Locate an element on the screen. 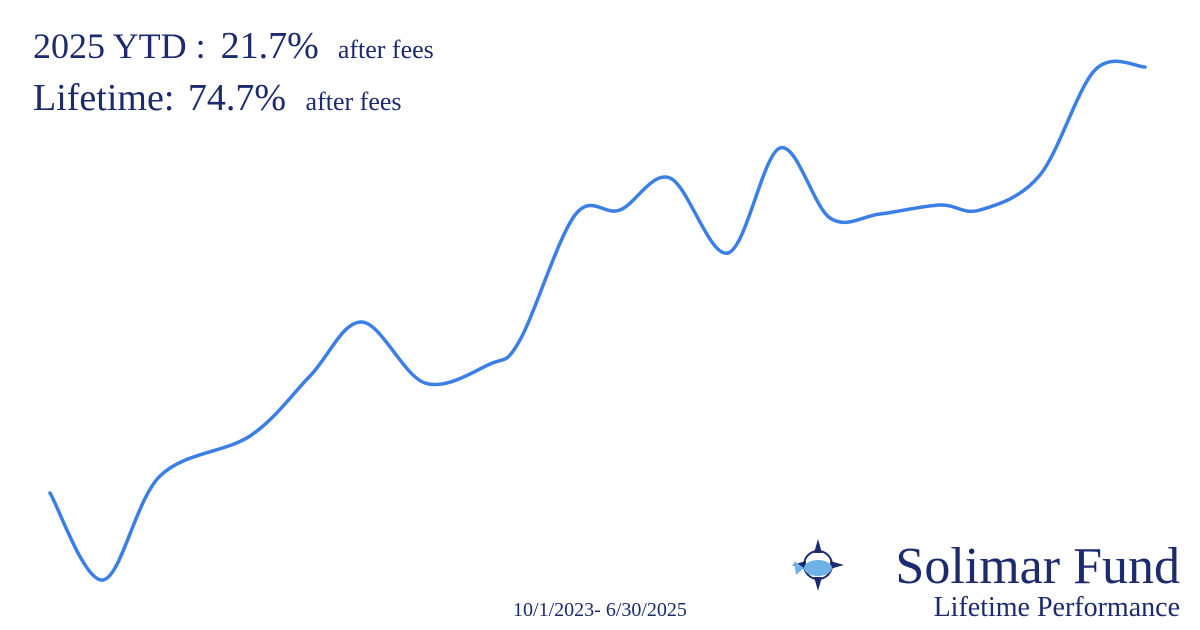 This screenshot has height=630, width=1200. headline-line-2: Lifetime: 74.7% after fees is located at coordinates (217, 98).